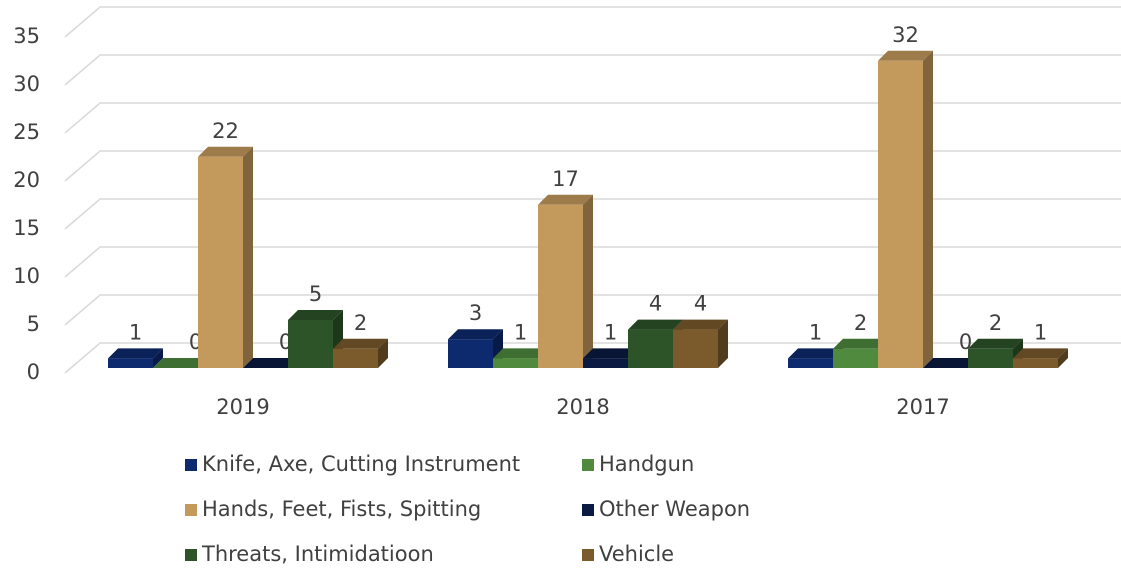 This screenshot has width=1121, height=569. I want to click on legend-label: Handgun, so click(646, 464).